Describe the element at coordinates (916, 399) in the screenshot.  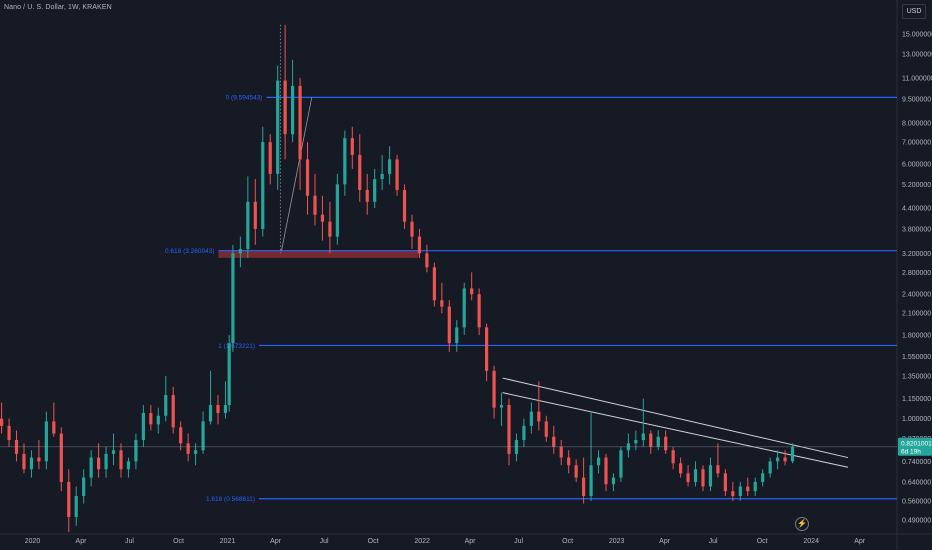
I see `y-tick-label: 1.150000` at that location.